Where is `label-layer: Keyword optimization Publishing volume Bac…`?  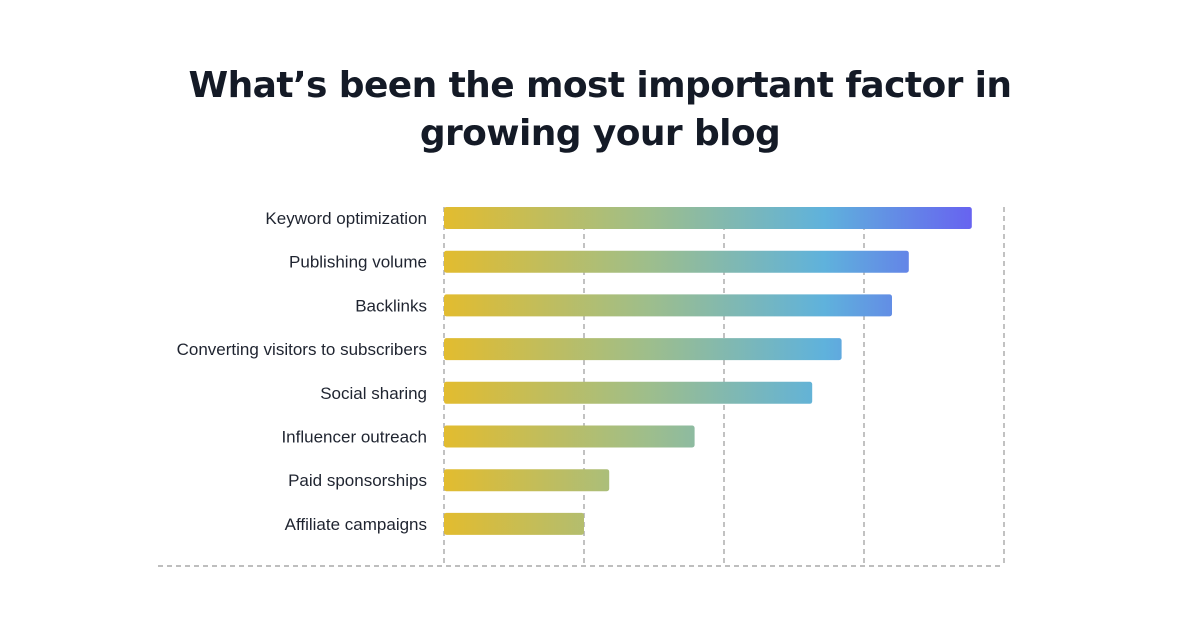 label-layer: Keyword optimization Publishing volume Bac… is located at coordinates (302, 371).